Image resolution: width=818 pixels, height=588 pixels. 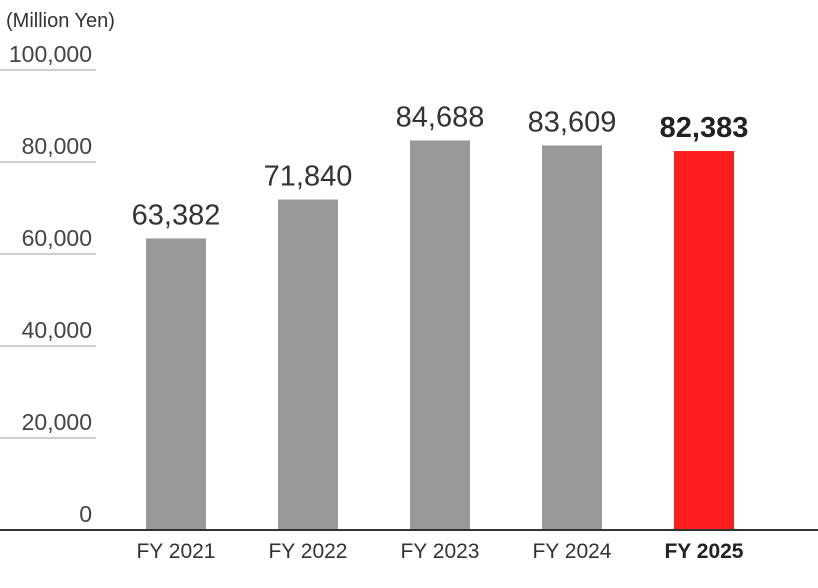 What do you see at coordinates (703, 551) in the screenshot?
I see `x-tick-label: FY 2025` at bounding box center [703, 551].